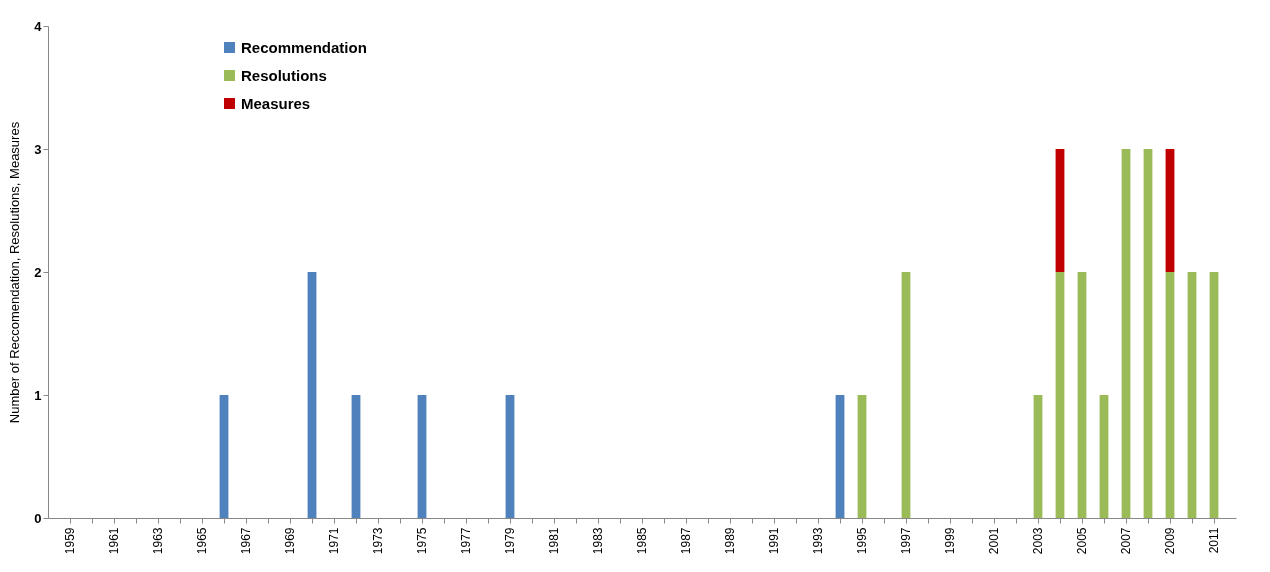 This screenshot has height=572, width=1270. I want to click on x-tick-label: 1995, so click(862, 541).